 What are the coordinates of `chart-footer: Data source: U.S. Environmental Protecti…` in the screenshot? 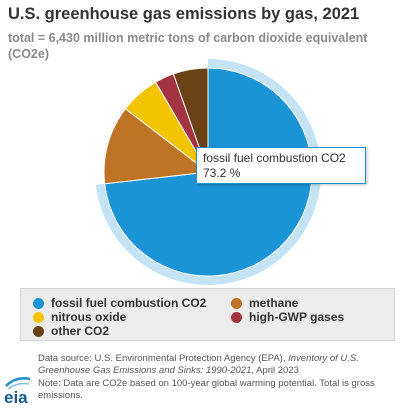 It's located at (219, 377).